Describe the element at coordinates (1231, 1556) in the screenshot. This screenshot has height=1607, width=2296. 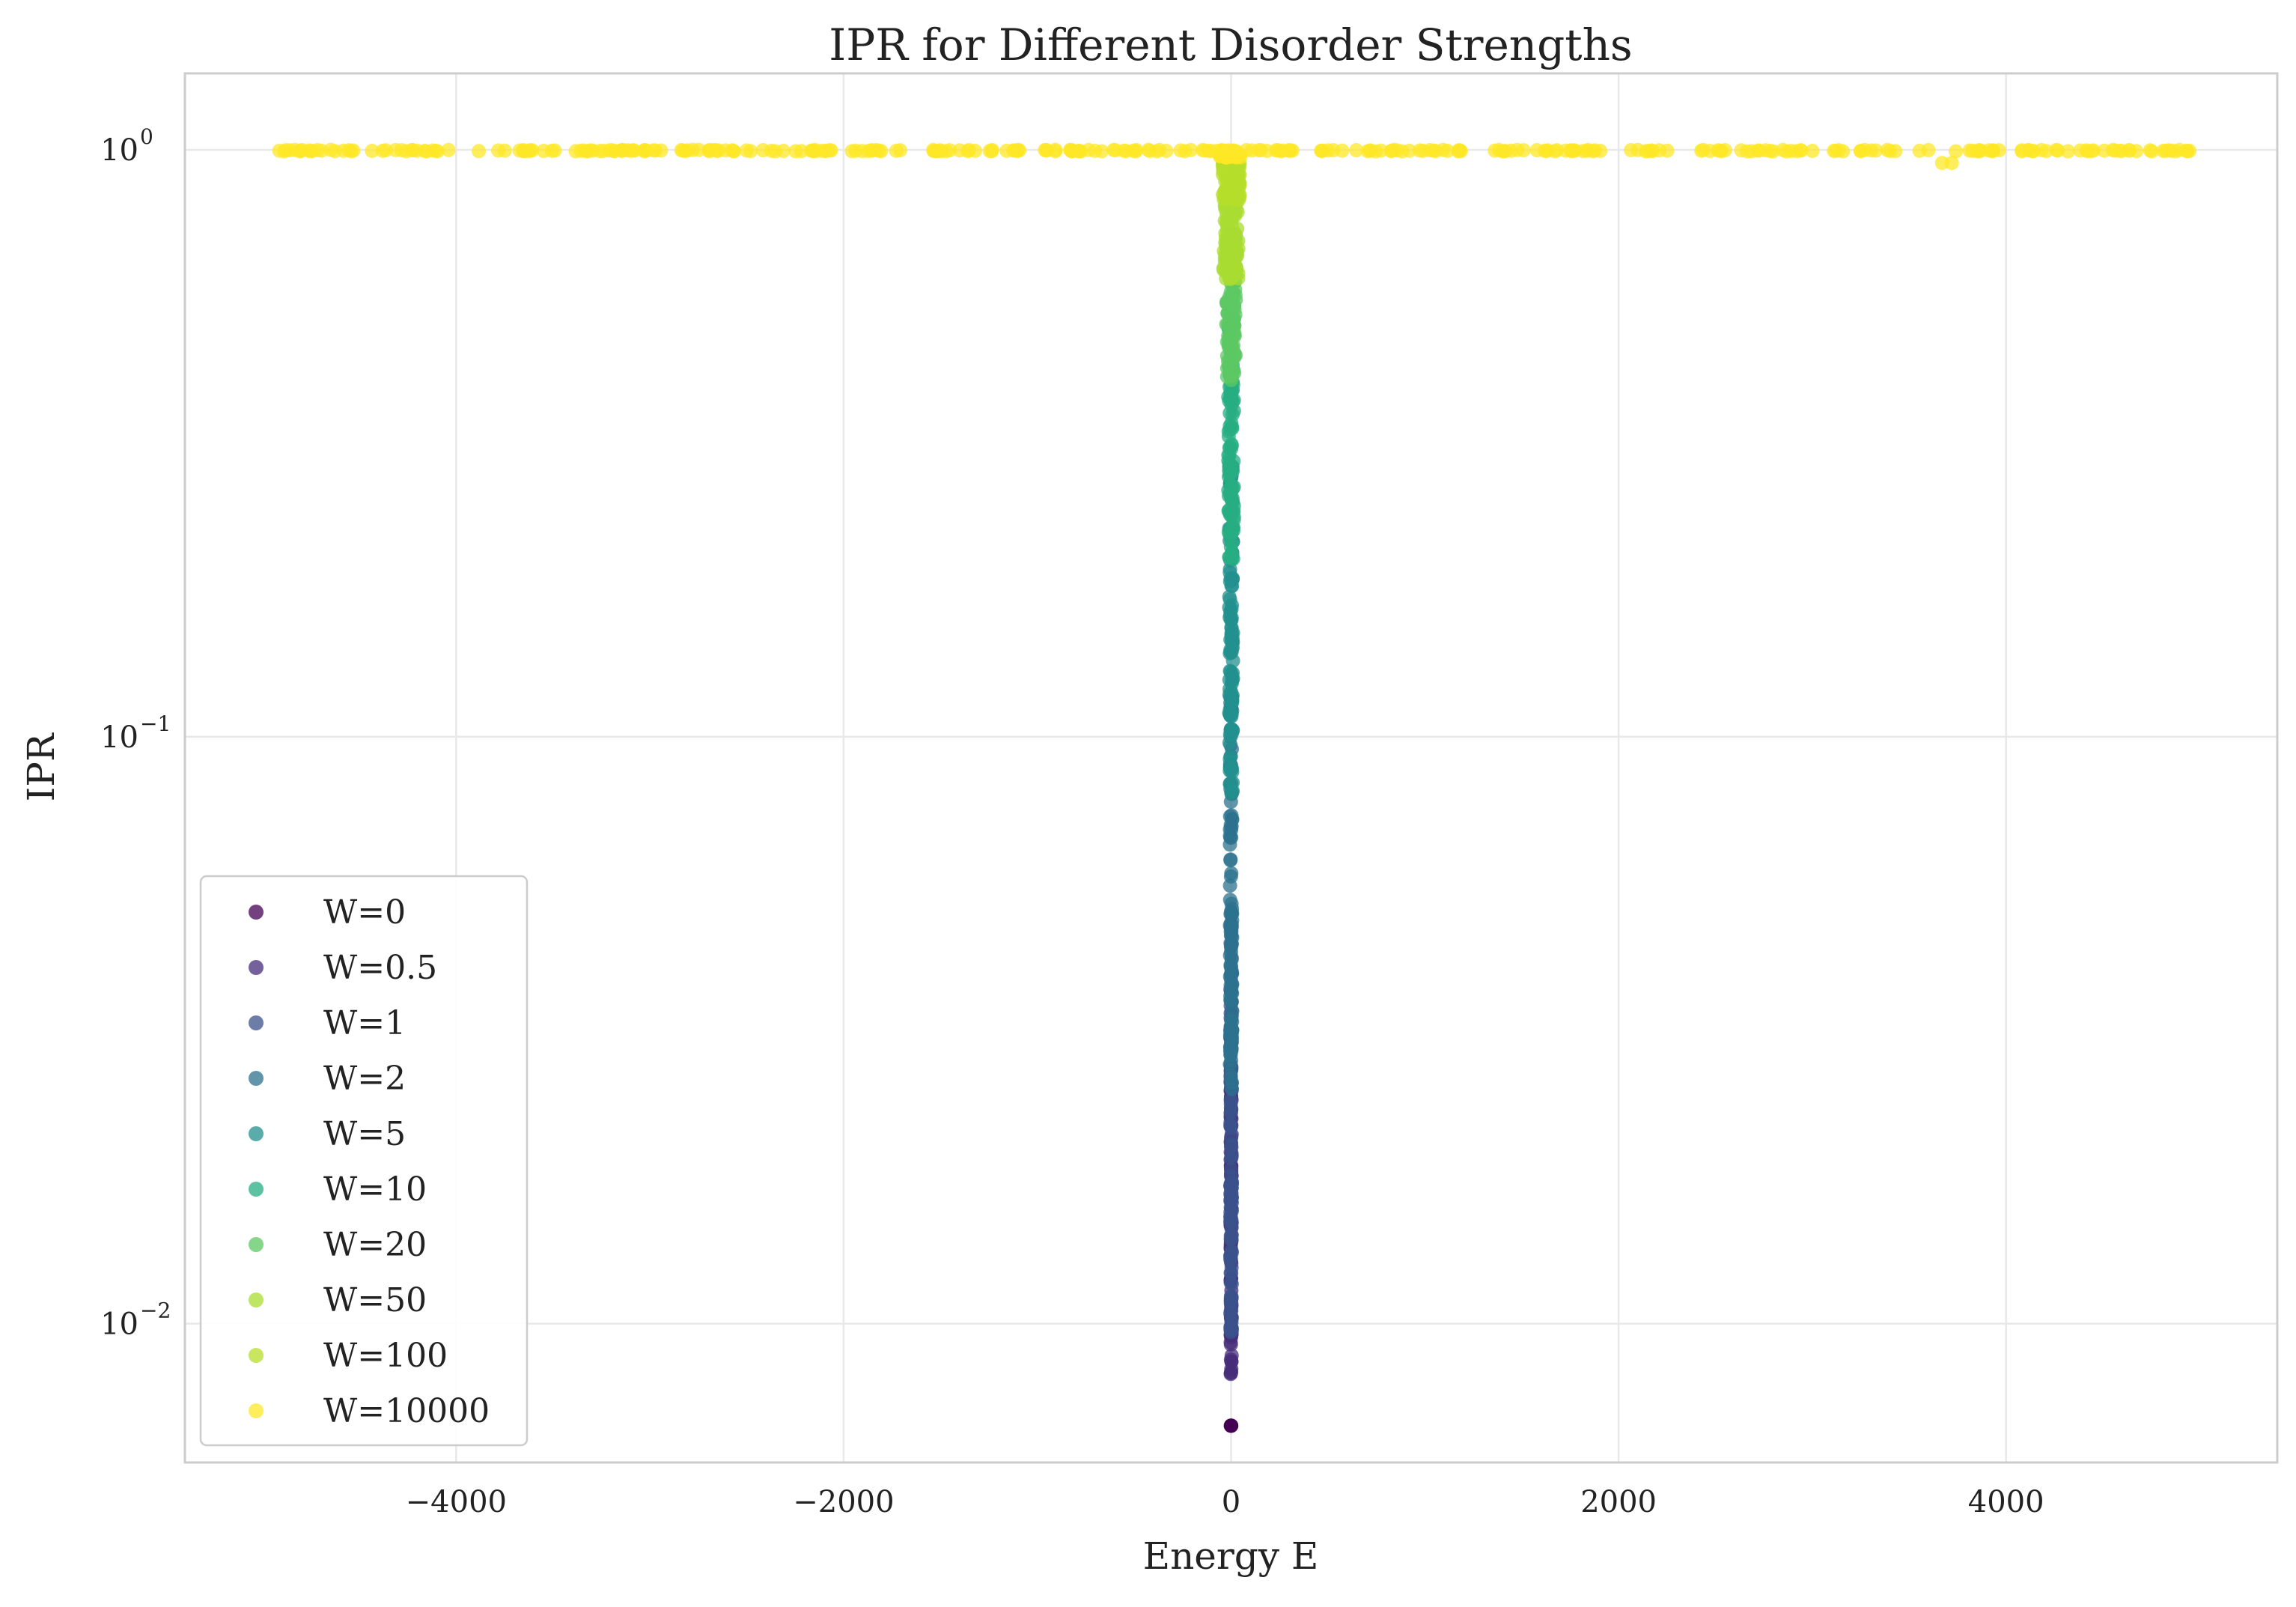
I see `x-axis-label: Energy E` at that location.